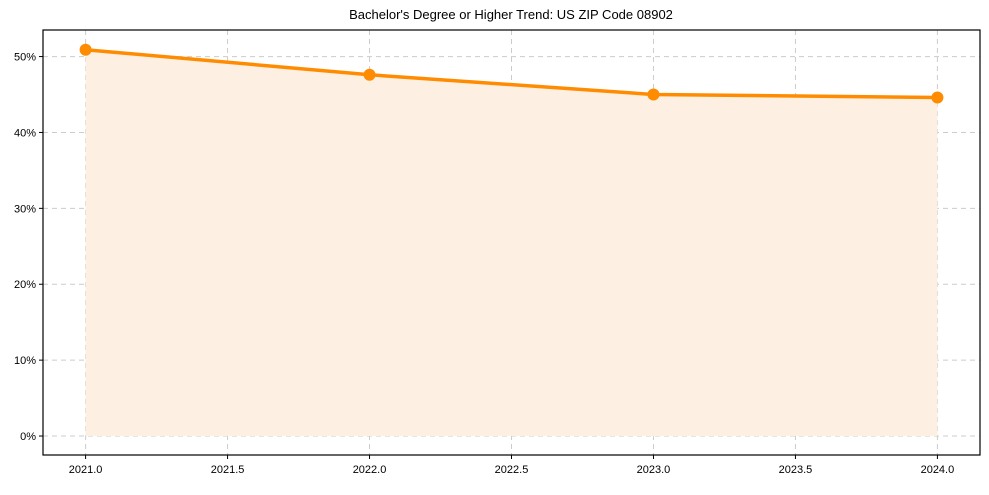 The height and width of the screenshot is (495, 989). What do you see at coordinates (25, 285) in the screenshot?
I see `y-tick-label: 20%` at bounding box center [25, 285].